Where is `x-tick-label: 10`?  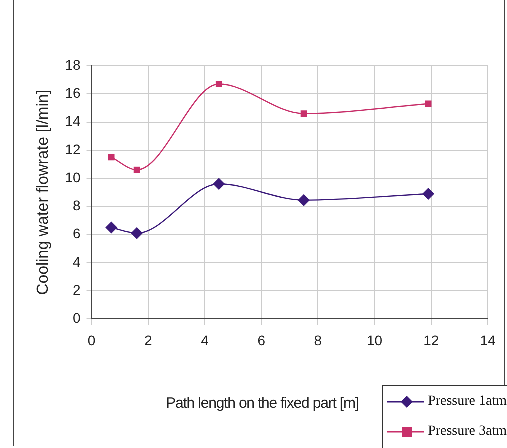 x-tick-label: 10 is located at coordinates (375, 340).